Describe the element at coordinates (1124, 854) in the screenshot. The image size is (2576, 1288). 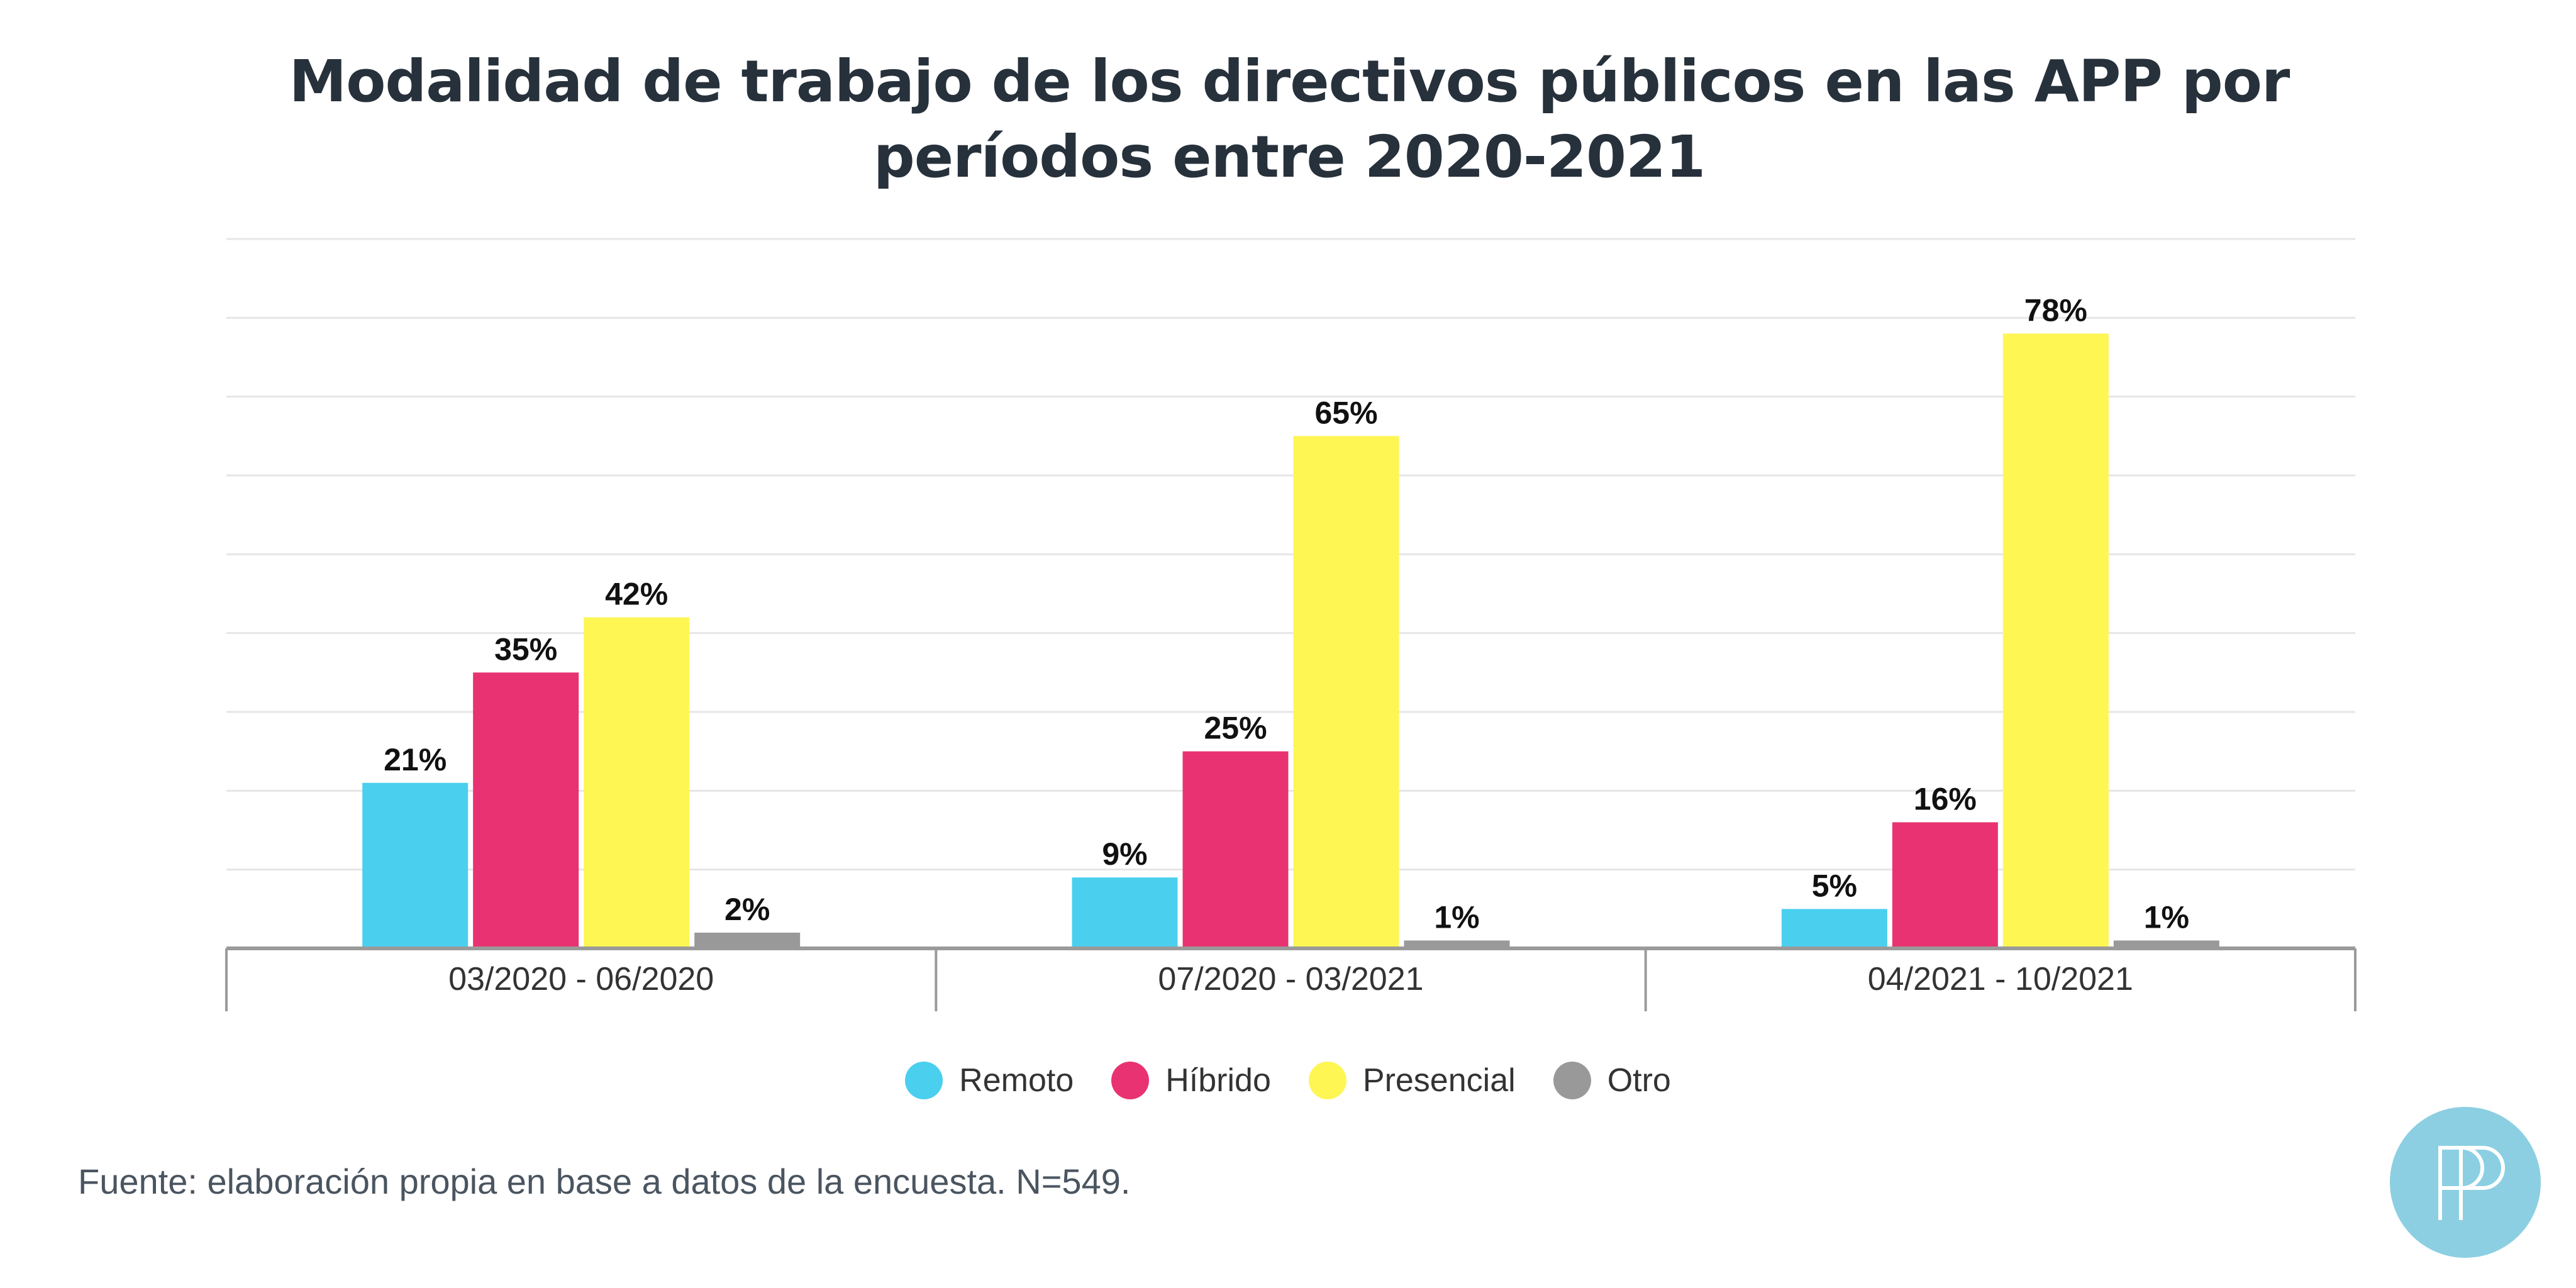
I see `data-label: 9%` at that location.